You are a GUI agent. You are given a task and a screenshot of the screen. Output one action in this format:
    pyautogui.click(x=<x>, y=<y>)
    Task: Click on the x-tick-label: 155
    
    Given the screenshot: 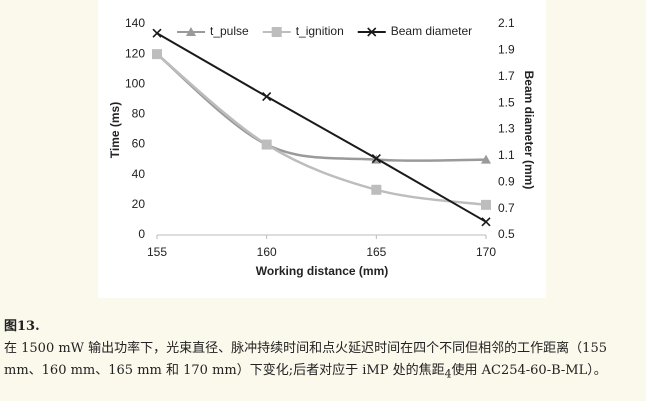 What is the action you would take?
    pyautogui.click(x=157, y=252)
    